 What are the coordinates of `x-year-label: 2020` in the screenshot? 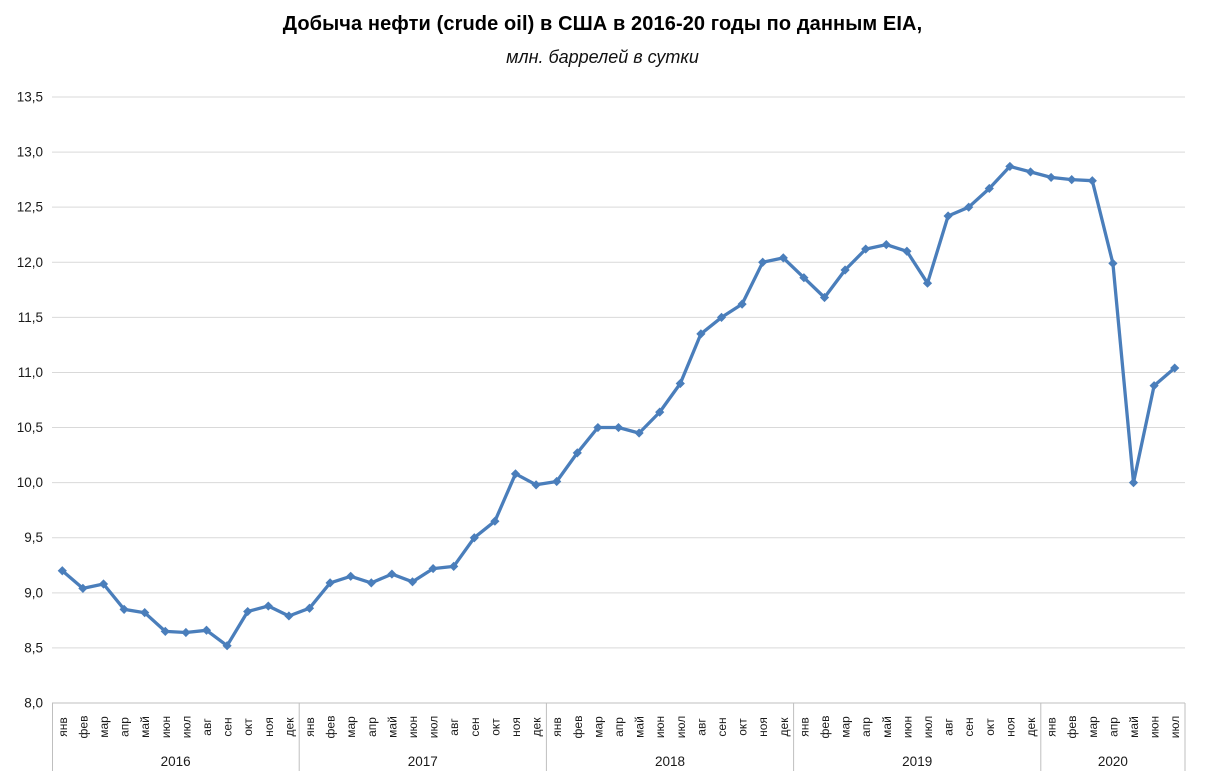 It's located at (1113, 761).